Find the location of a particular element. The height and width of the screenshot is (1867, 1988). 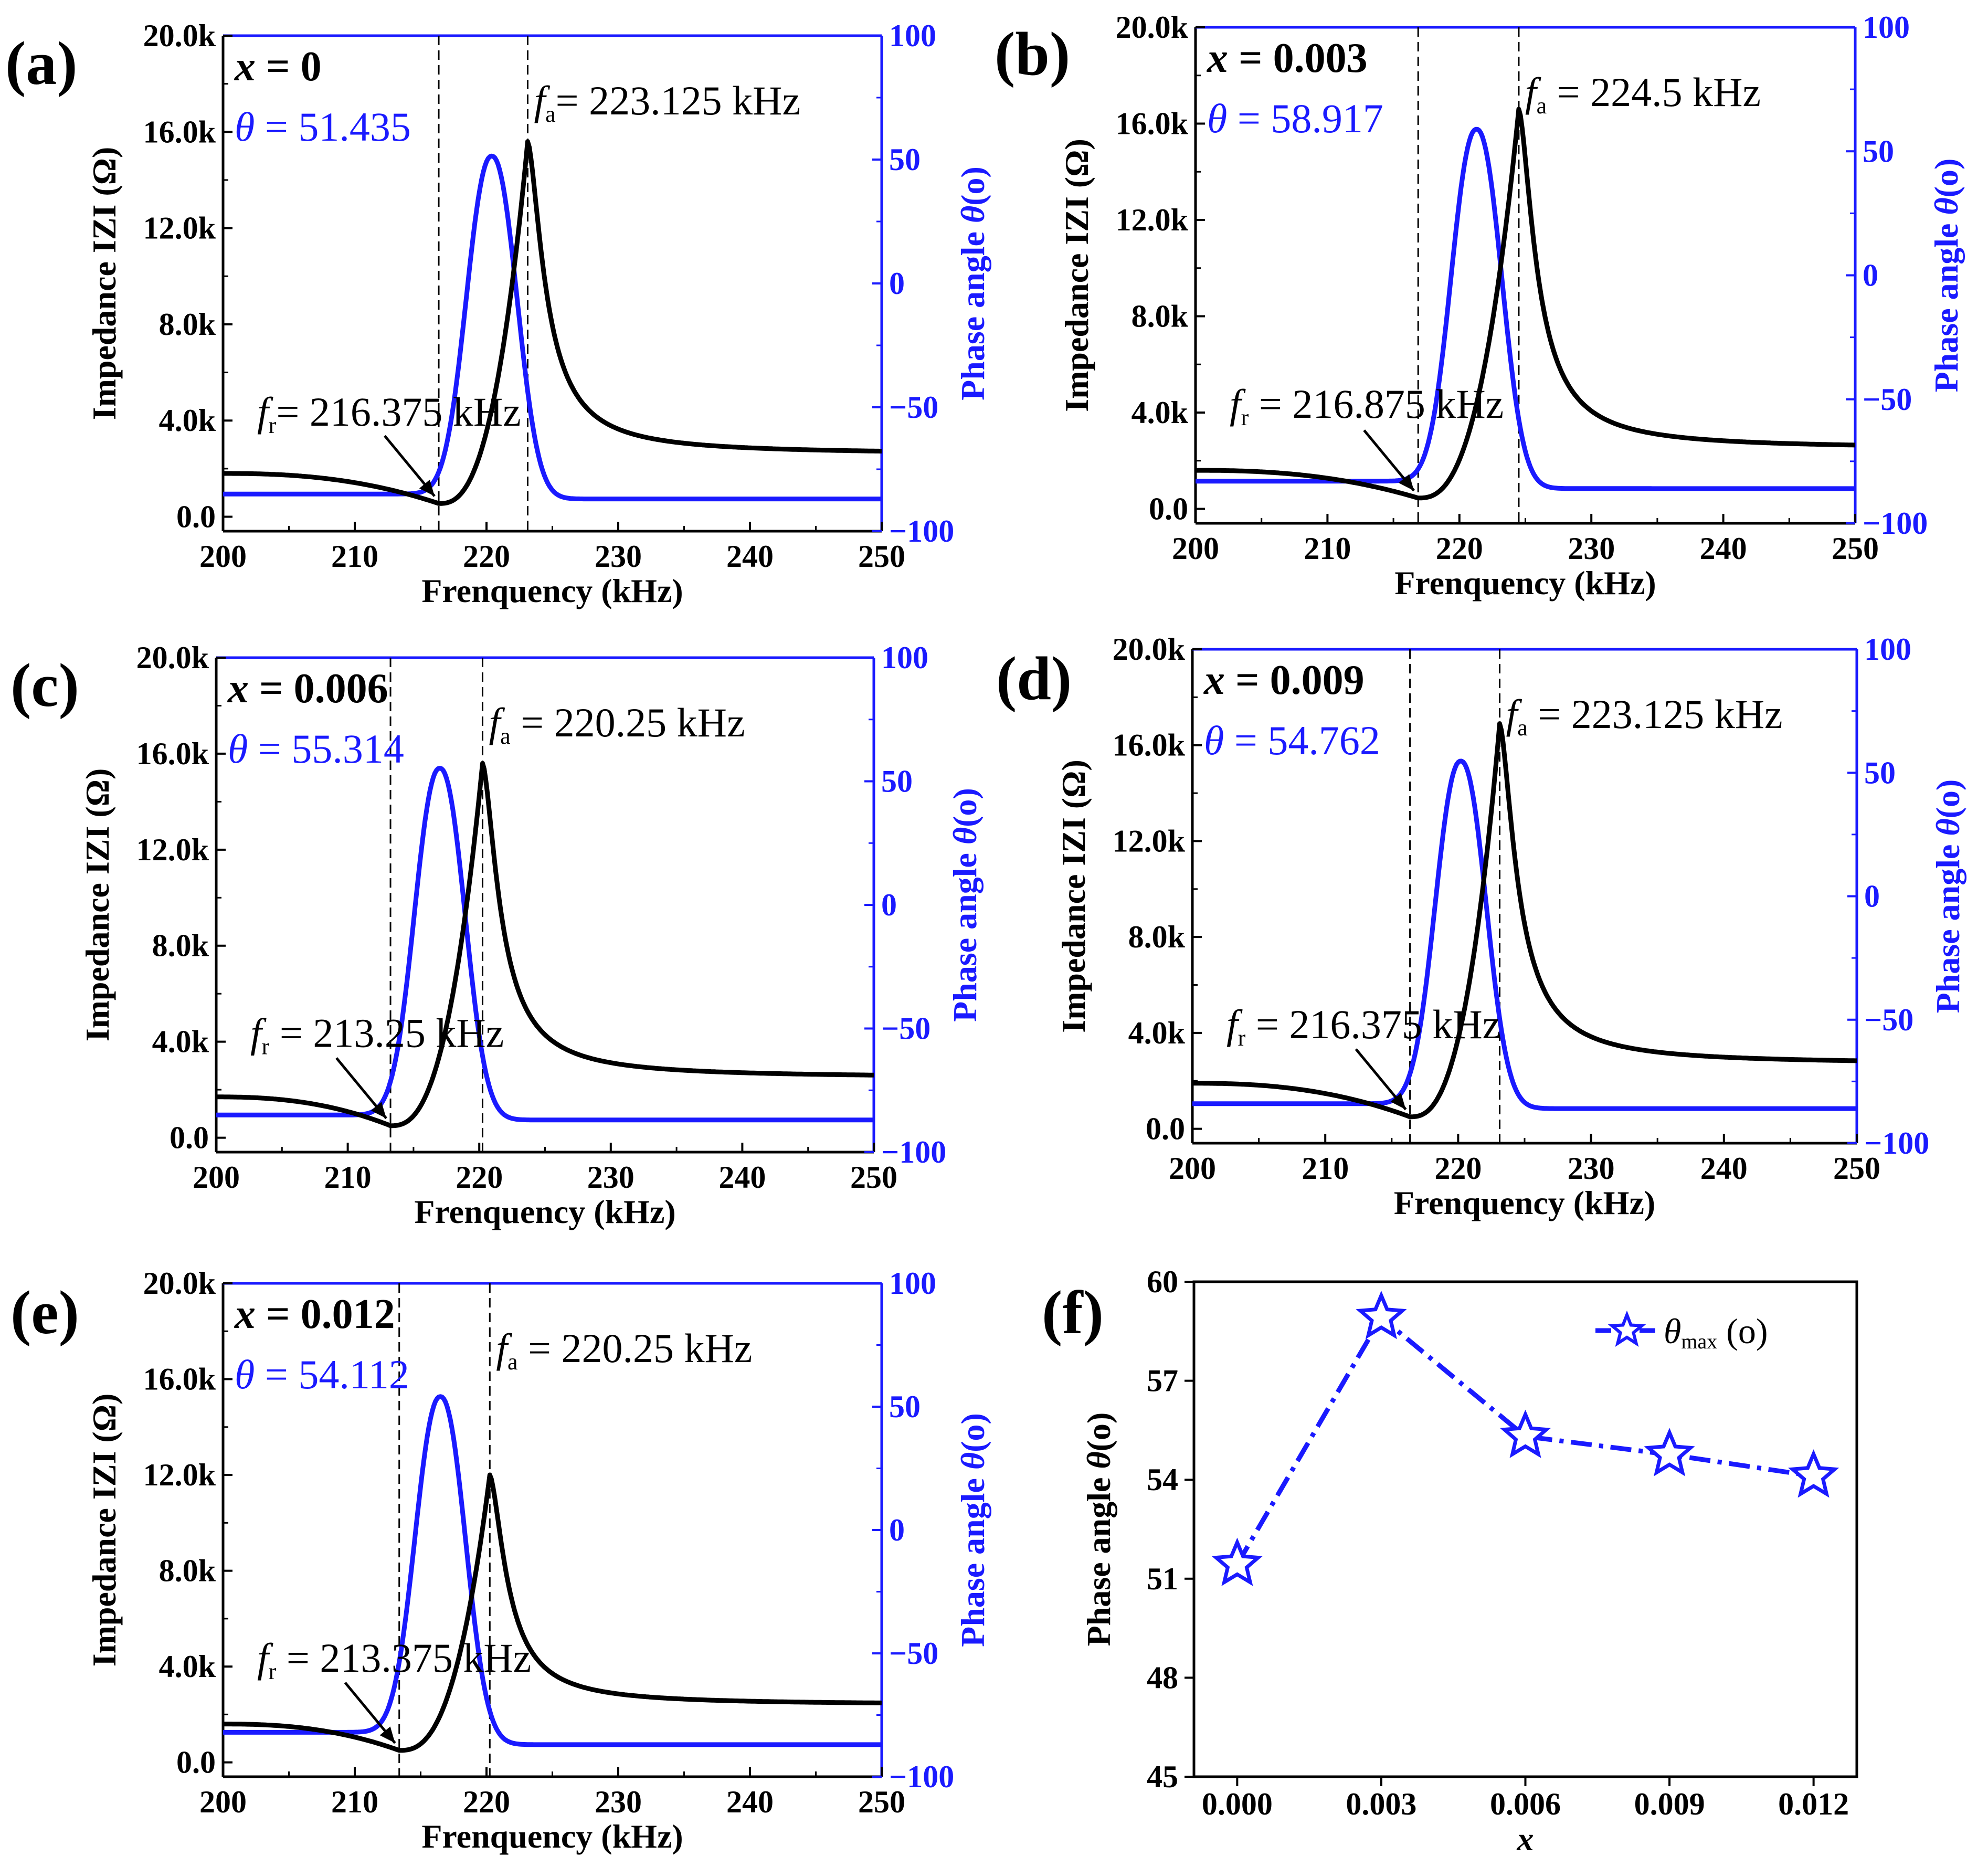

theta-max-label: θ = 55.314 is located at coordinates (316, 749).